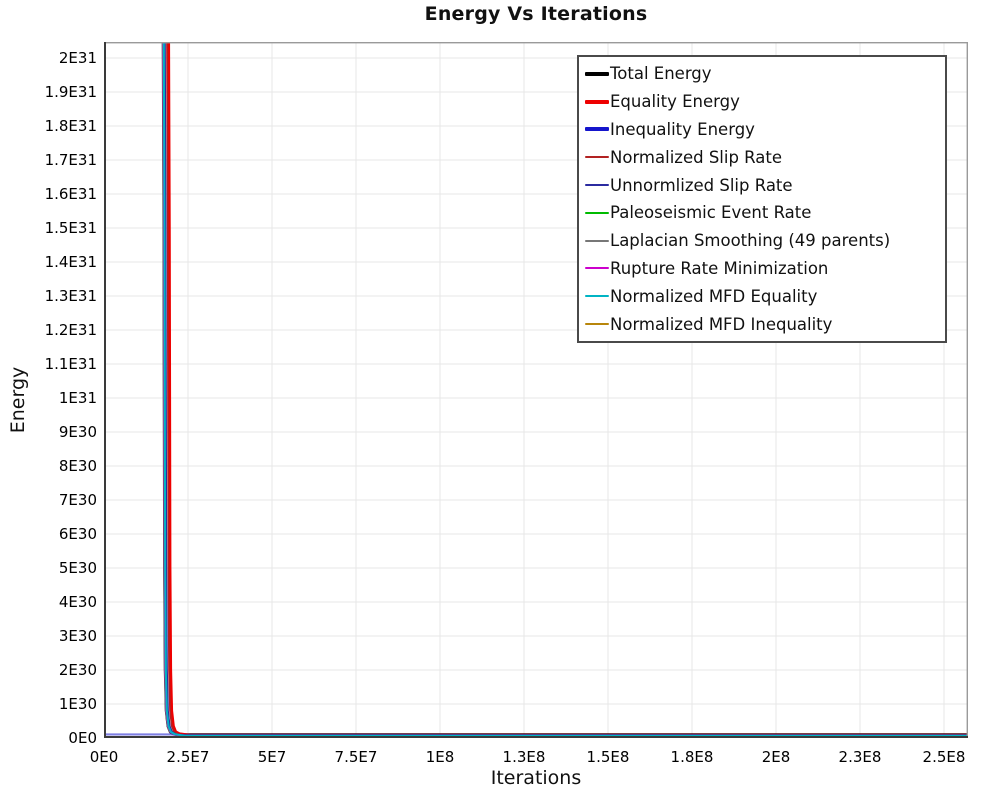 The width and height of the screenshot is (1000, 800). What do you see at coordinates (765, 101) in the screenshot?
I see `legend-item: Equality Energy` at bounding box center [765, 101].